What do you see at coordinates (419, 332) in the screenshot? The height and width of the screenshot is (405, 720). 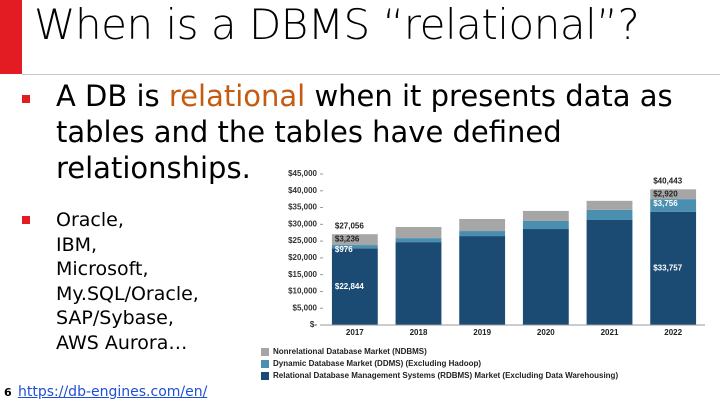 I see `x-tick-label: 2018` at bounding box center [419, 332].